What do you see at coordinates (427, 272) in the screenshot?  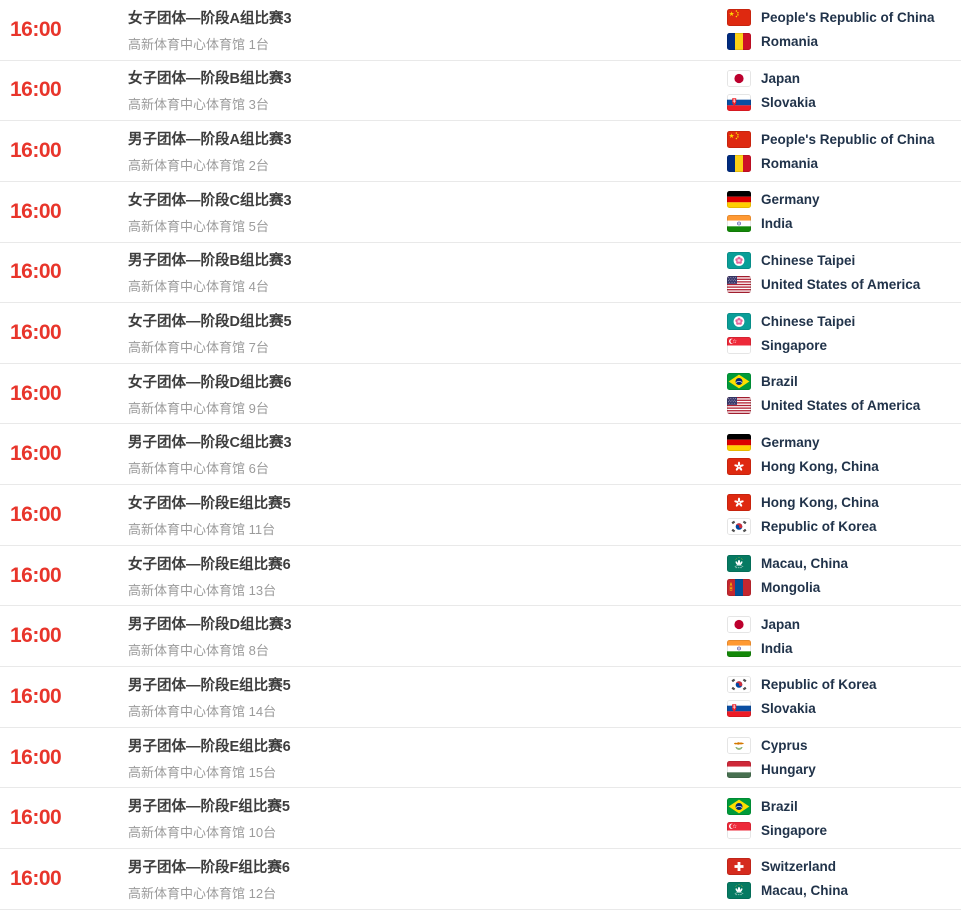 I see `match-column: 男子团体—阶段B组比赛3 高新体育中心体育馆 4台` at bounding box center [427, 272].